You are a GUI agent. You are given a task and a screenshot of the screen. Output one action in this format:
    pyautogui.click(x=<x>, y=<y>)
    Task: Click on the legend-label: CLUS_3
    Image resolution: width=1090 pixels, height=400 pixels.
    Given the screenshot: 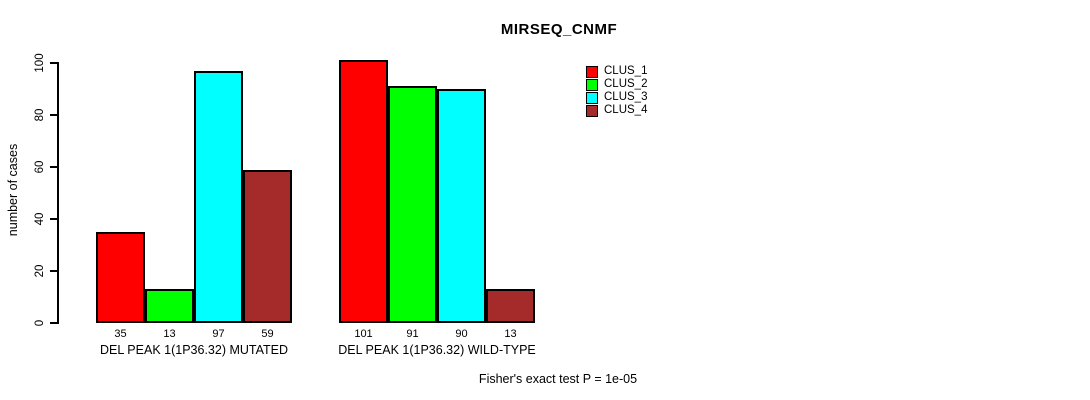 What is the action you would take?
    pyautogui.click(x=626, y=97)
    